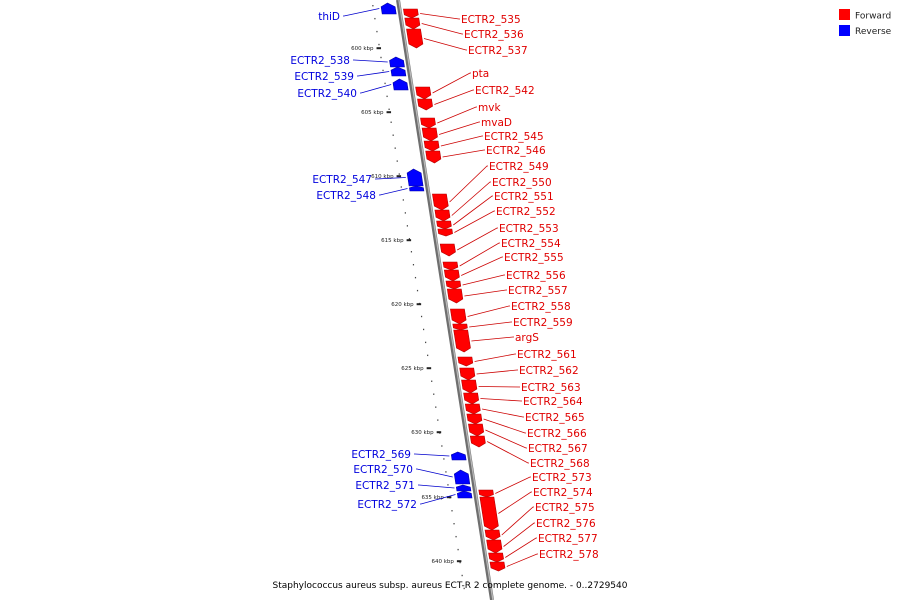 The width and height of the screenshot is (900, 600). What do you see at coordinates (342, 180) in the screenshot?
I see `gene-label-reverse: ECTR2_547` at bounding box center [342, 180].